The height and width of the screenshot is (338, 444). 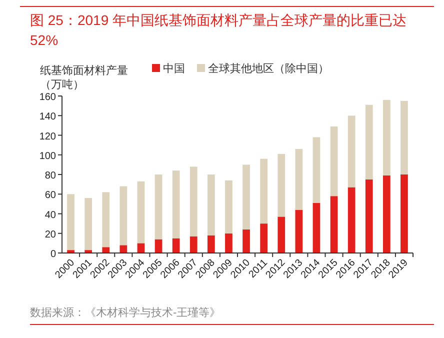 What do you see at coordinates (50, 196) in the screenshot?
I see `y-tick-label: 60` at bounding box center [50, 196].